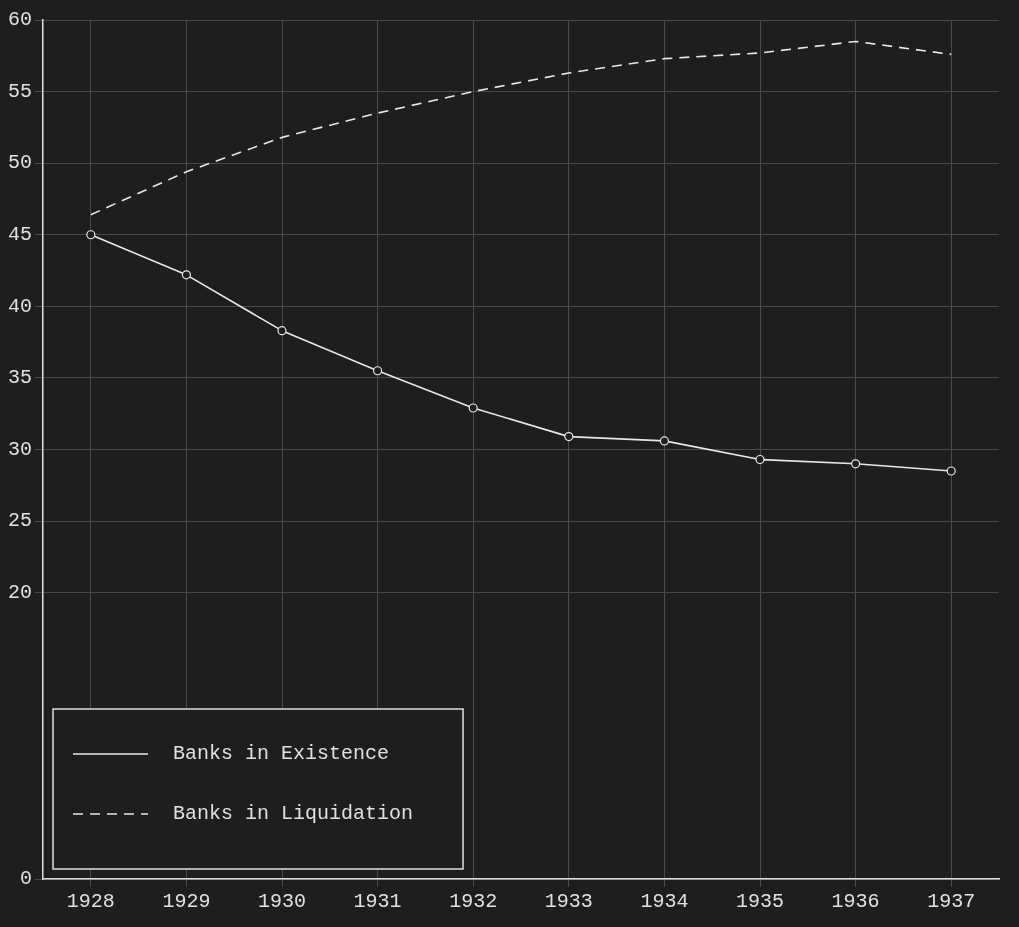 Image resolution: width=1019 pixels, height=927 pixels. What do you see at coordinates (186, 902) in the screenshot?
I see `x-tick-label: 1929` at bounding box center [186, 902].